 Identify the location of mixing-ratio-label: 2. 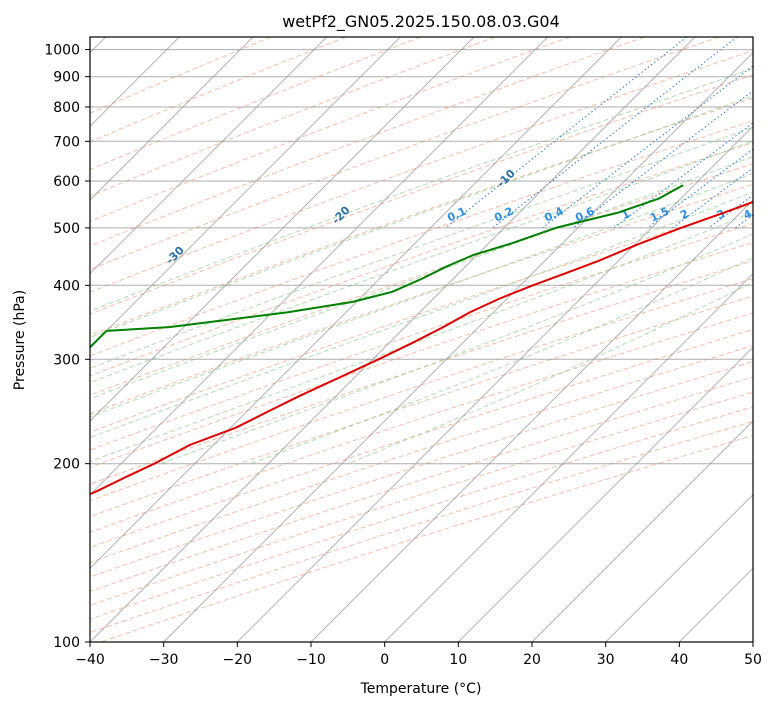
(684, 214).